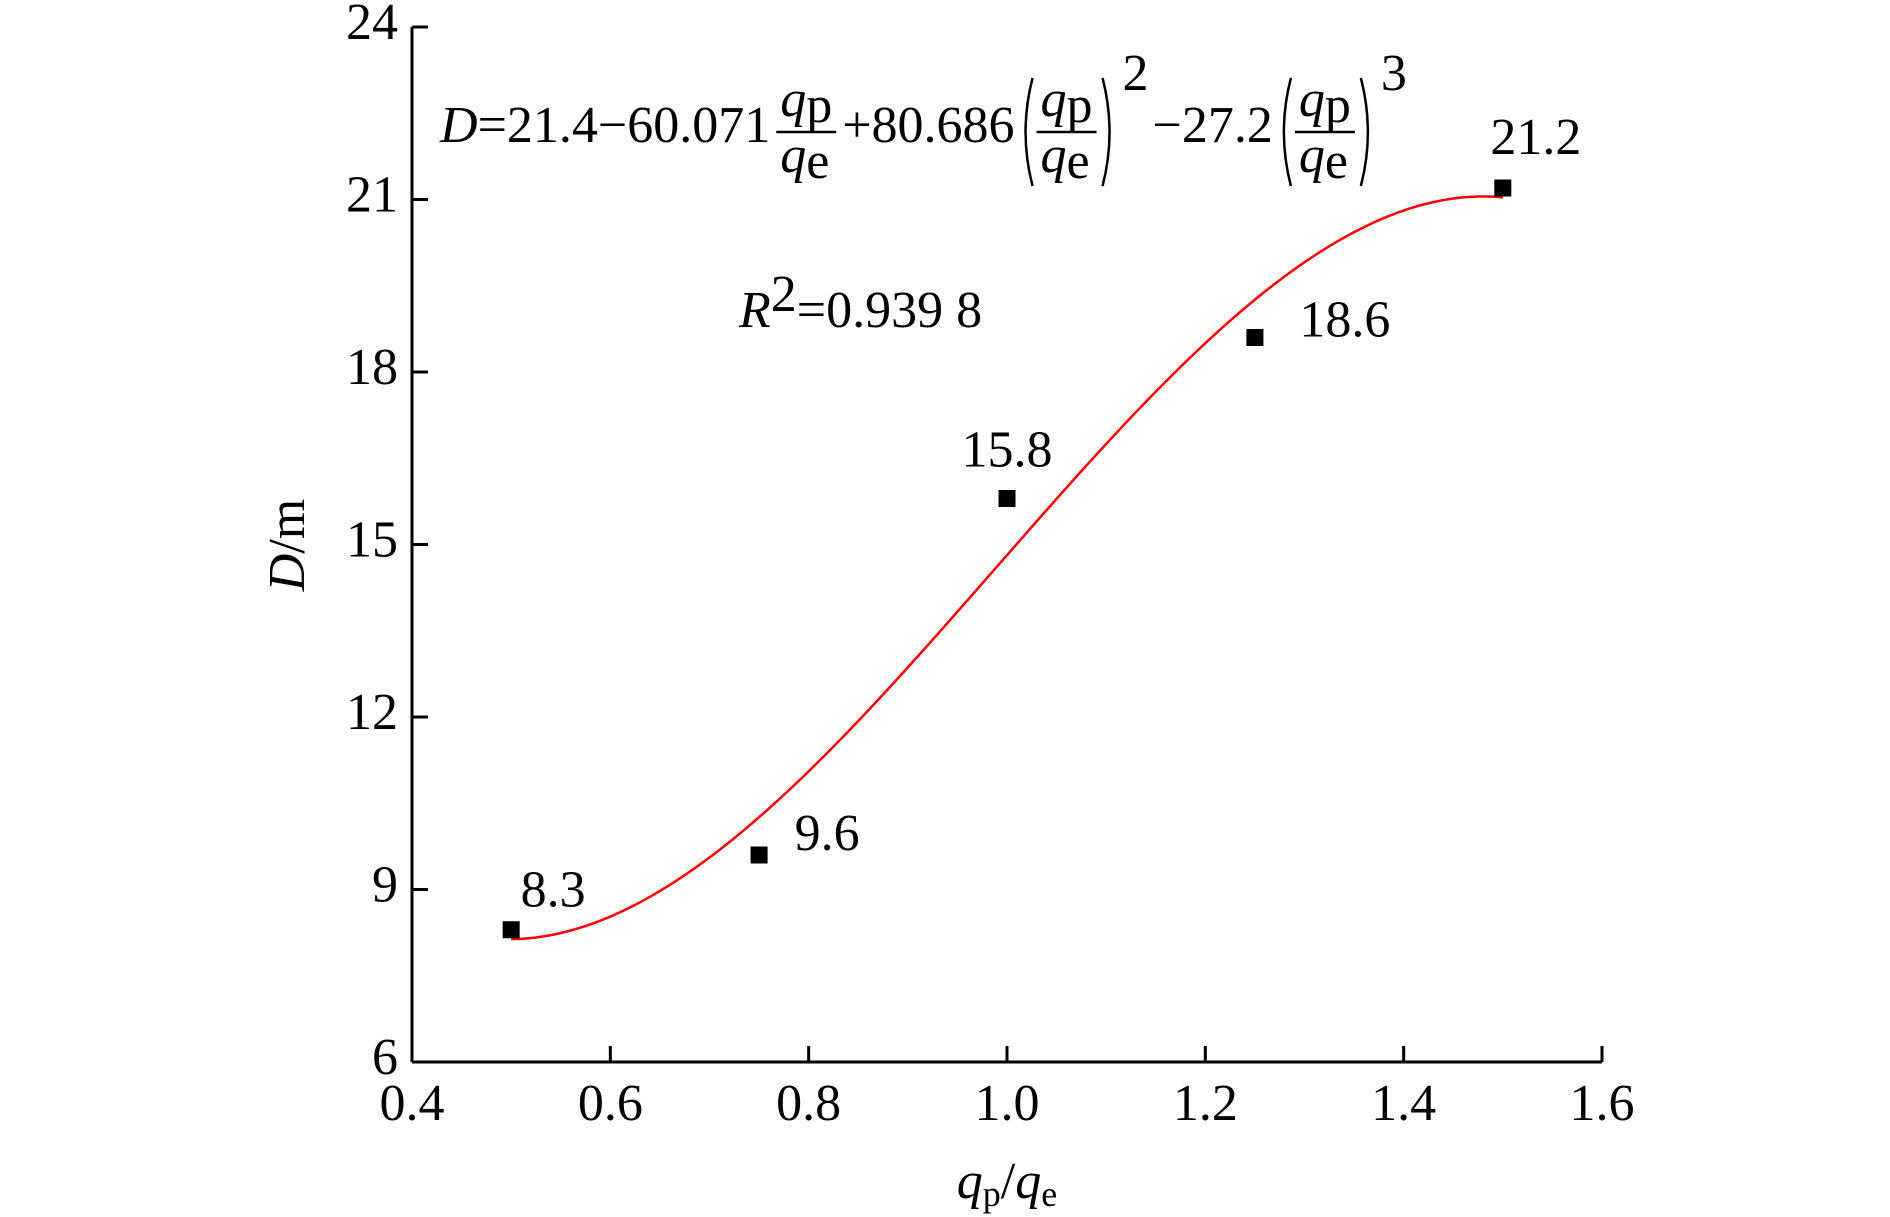  What do you see at coordinates (553, 890) in the screenshot?
I see `data-label: 8.3` at bounding box center [553, 890].